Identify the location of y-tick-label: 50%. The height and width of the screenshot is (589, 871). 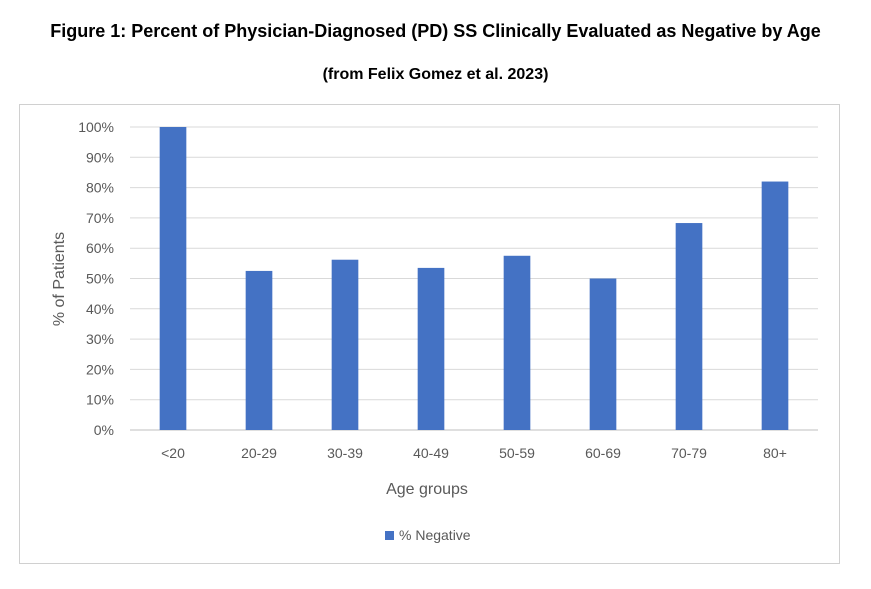
(100, 279).